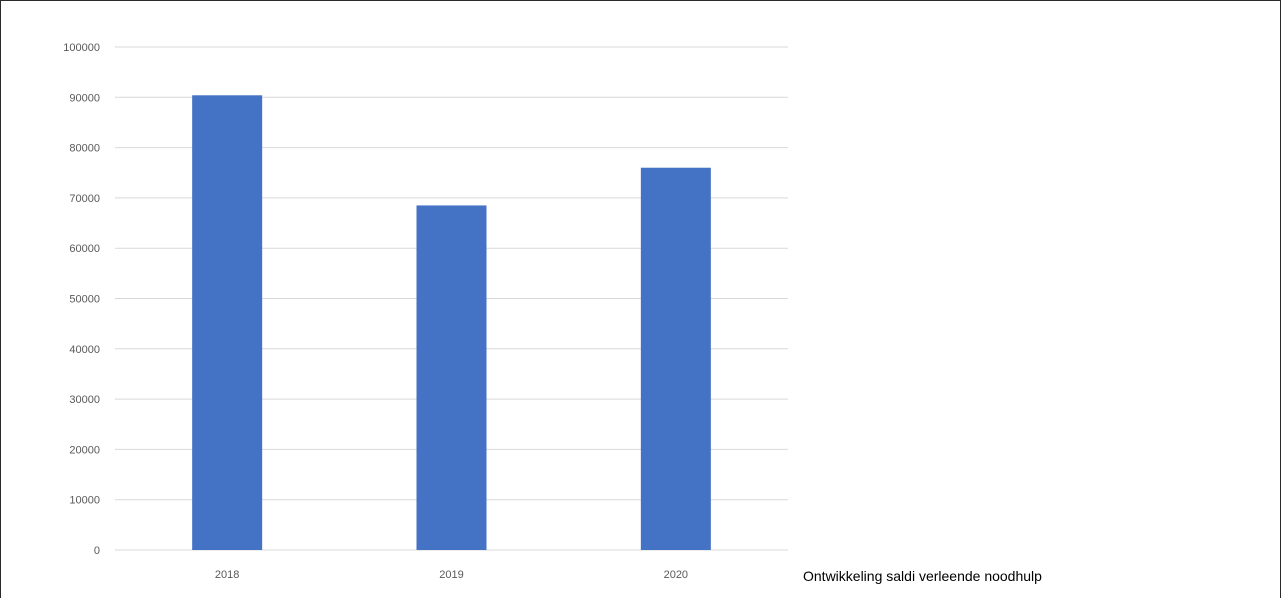 This screenshot has height=598, width=1281. I want to click on x-tick-label: 2018, so click(227, 575).